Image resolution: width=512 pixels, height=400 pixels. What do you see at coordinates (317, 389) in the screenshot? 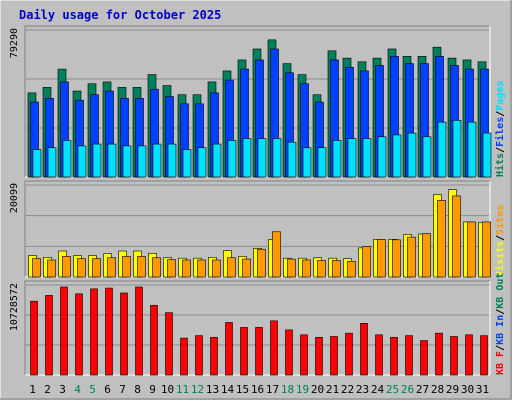
I see `x-tick-label: 20` at bounding box center [317, 389].